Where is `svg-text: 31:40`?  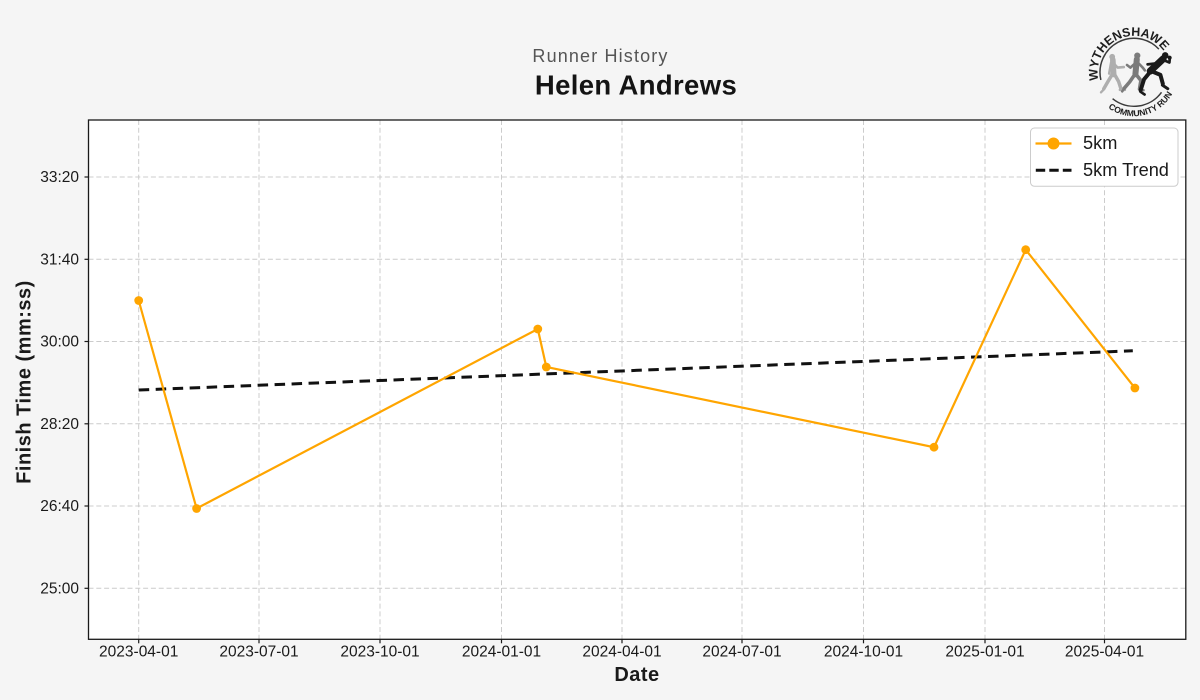
svg-text: 31:40 is located at coordinates (59, 259).